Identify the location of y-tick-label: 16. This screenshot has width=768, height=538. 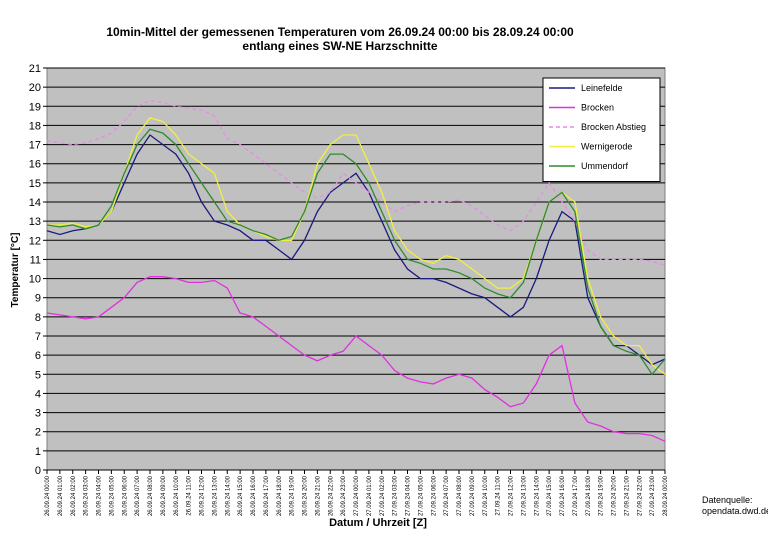
(35, 165).